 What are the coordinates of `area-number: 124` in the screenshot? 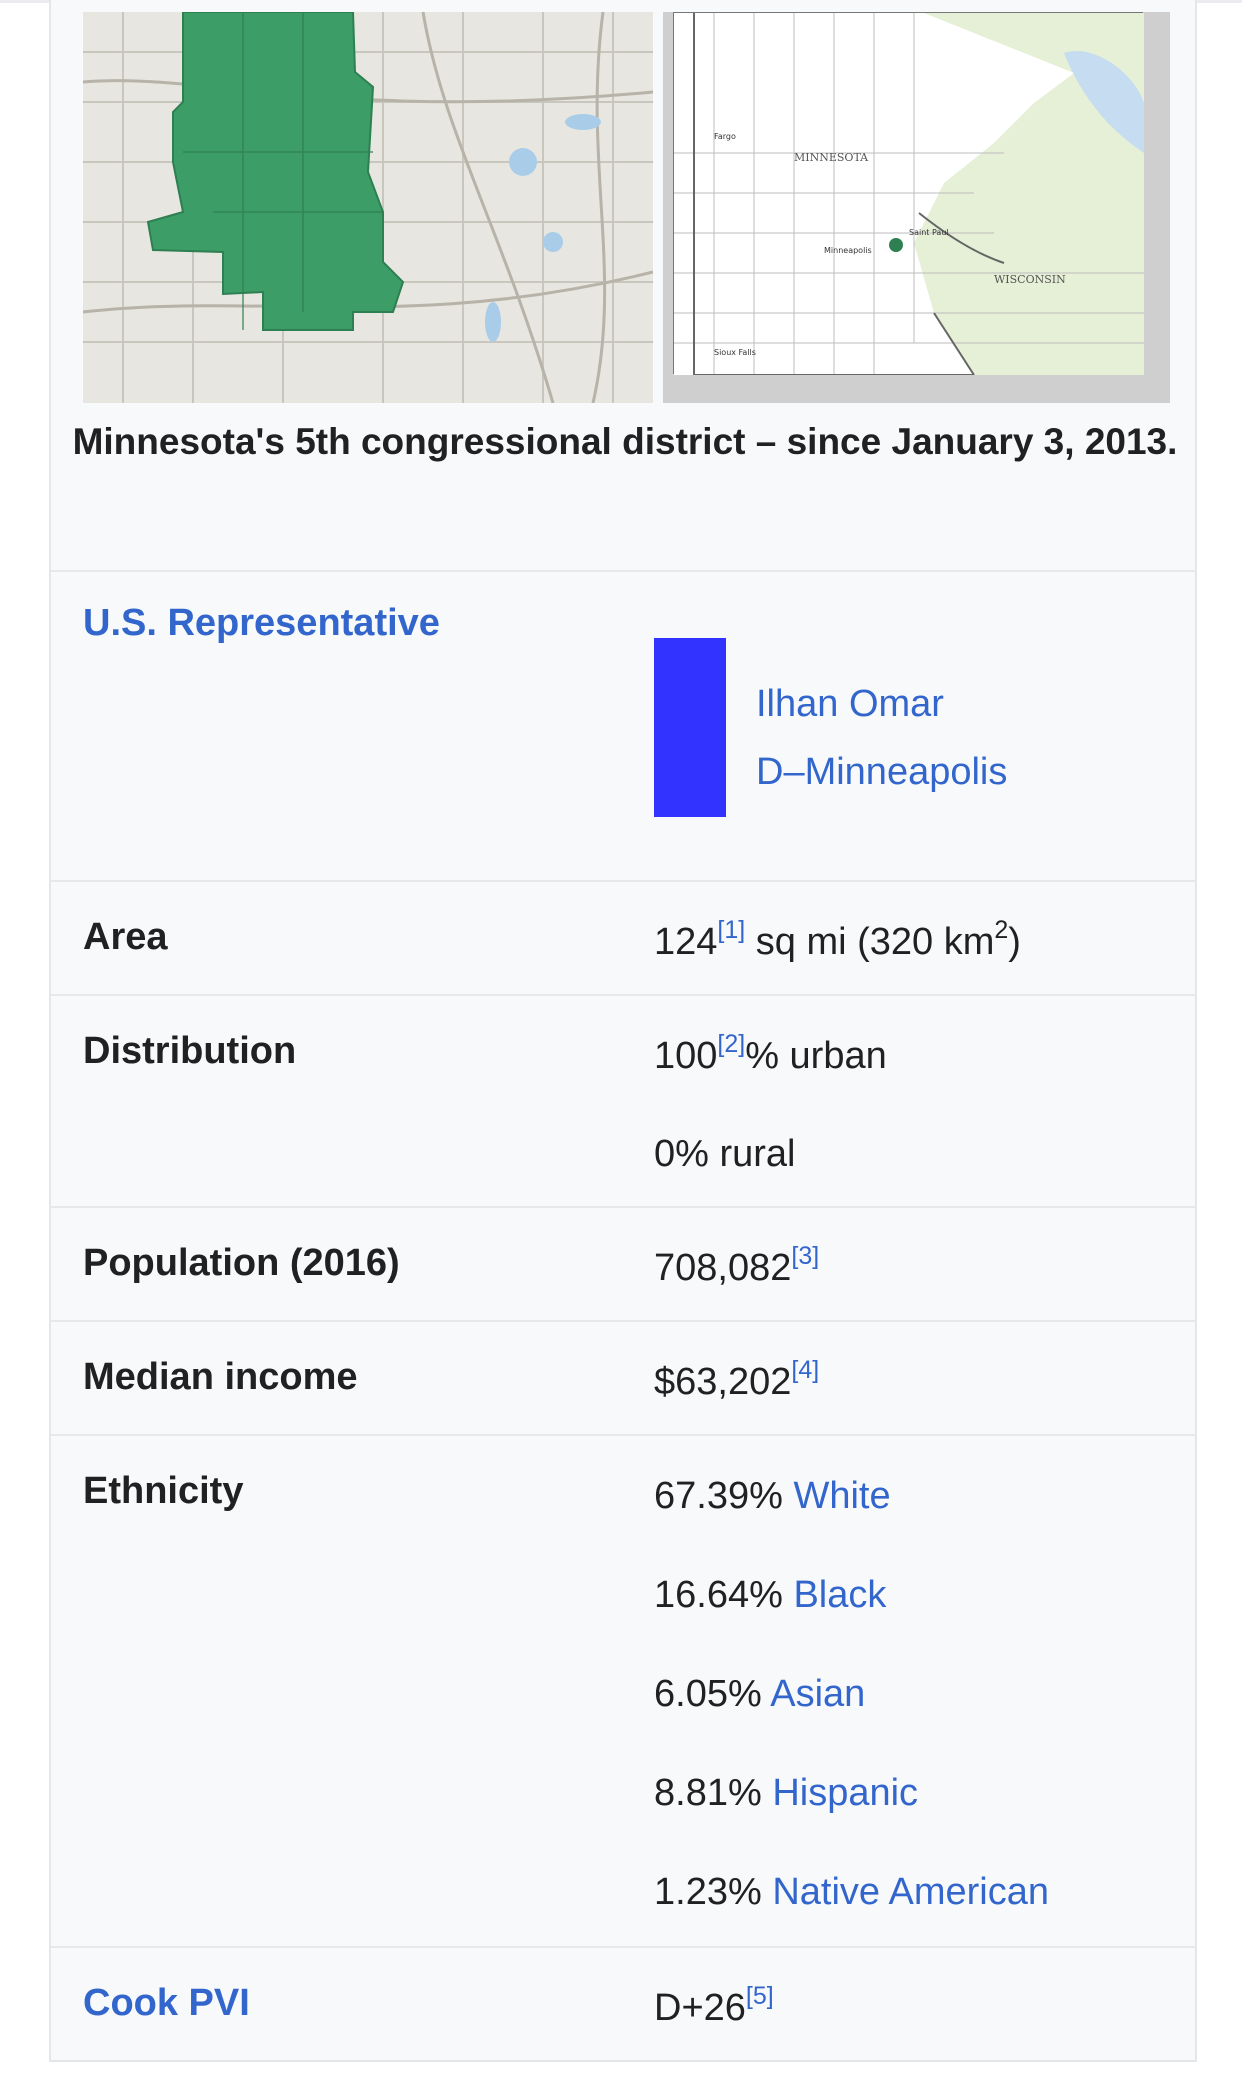 It's located at (686, 942).